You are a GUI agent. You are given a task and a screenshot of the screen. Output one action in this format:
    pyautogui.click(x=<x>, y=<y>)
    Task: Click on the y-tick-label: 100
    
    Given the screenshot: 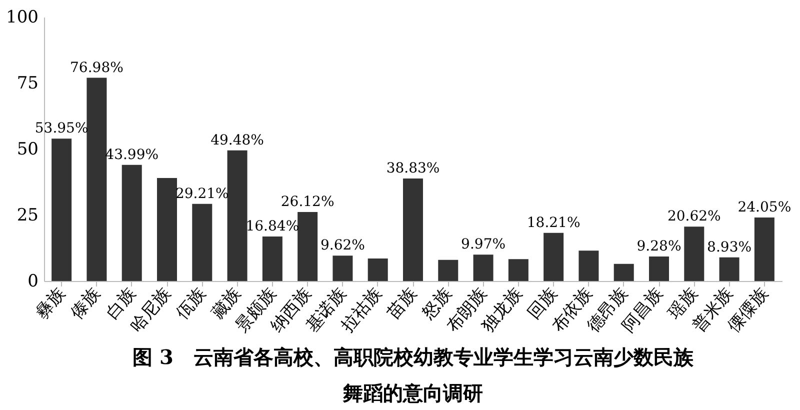 What is the action you would take?
    pyautogui.click(x=22, y=18)
    